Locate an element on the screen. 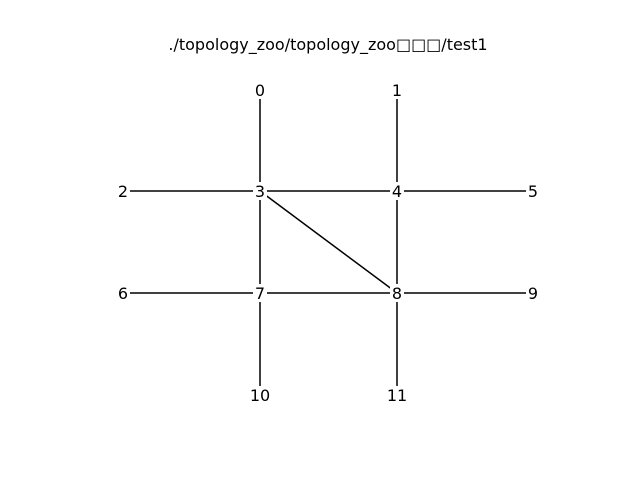 The image size is (640, 480). node-label-5: 5 is located at coordinates (533, 191).